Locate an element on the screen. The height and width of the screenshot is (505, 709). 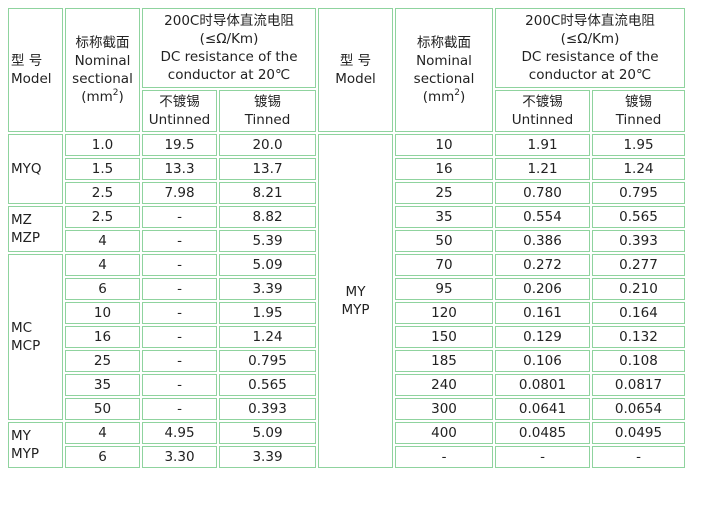
tinned-cell: 13.7 is located at coordinates (267, 169).